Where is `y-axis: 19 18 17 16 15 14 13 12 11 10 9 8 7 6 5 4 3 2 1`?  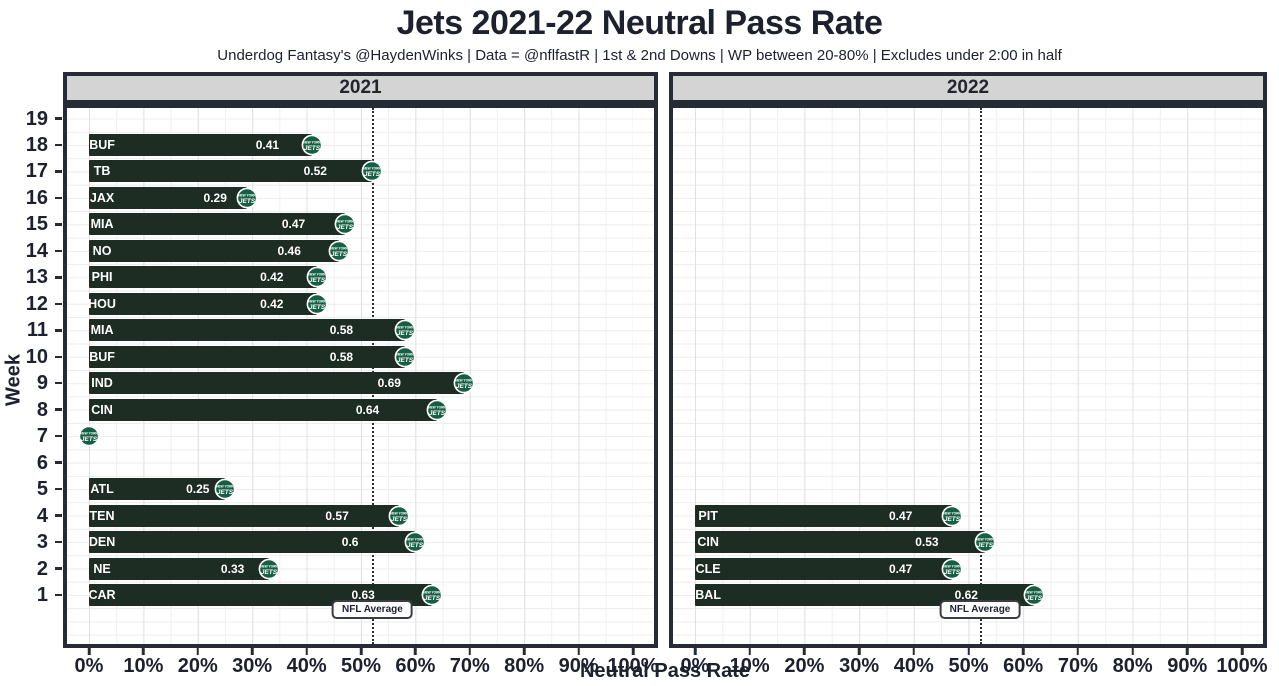 y-axis: 19 18 17 16 15 14 13 12 11 10 9 8 7 6 5 4 3 2 1 is located at coordinates (31, 380).